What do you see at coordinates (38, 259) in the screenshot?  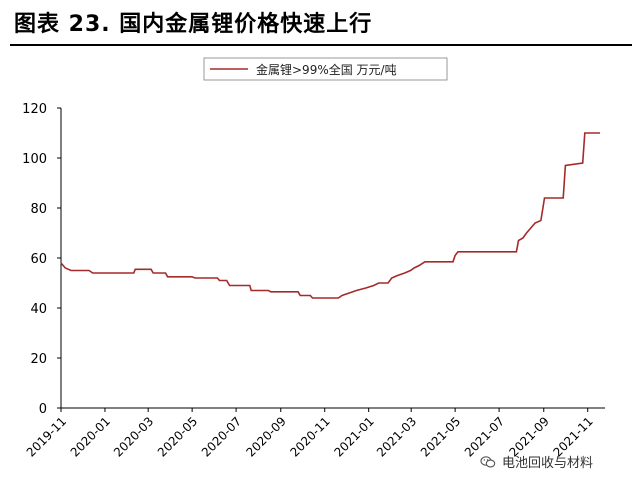 I see `y-tick-label: 60` at bounding box center [38, 259].